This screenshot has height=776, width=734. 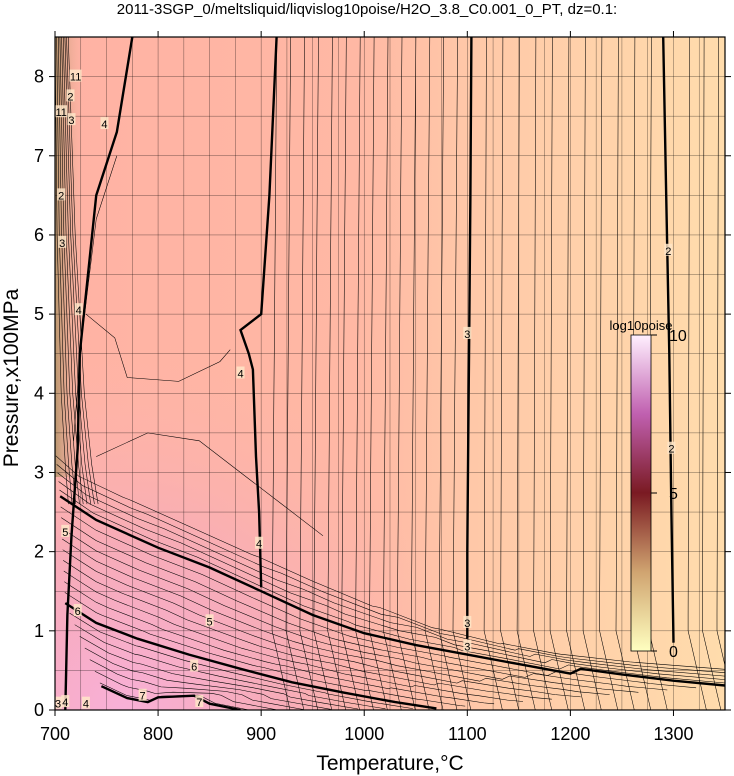 What do you see at coordinates (95, 298) in the screenshot?
I see `contour-edge-minor` at bounding box center [95, 298].